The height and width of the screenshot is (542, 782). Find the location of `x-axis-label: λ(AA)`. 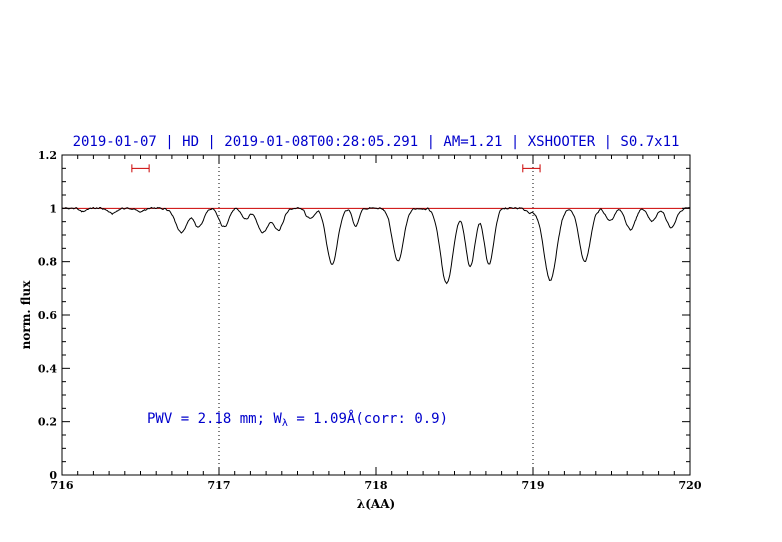

x-axis-label: λ(AA) is located at coordinates (376, 504).